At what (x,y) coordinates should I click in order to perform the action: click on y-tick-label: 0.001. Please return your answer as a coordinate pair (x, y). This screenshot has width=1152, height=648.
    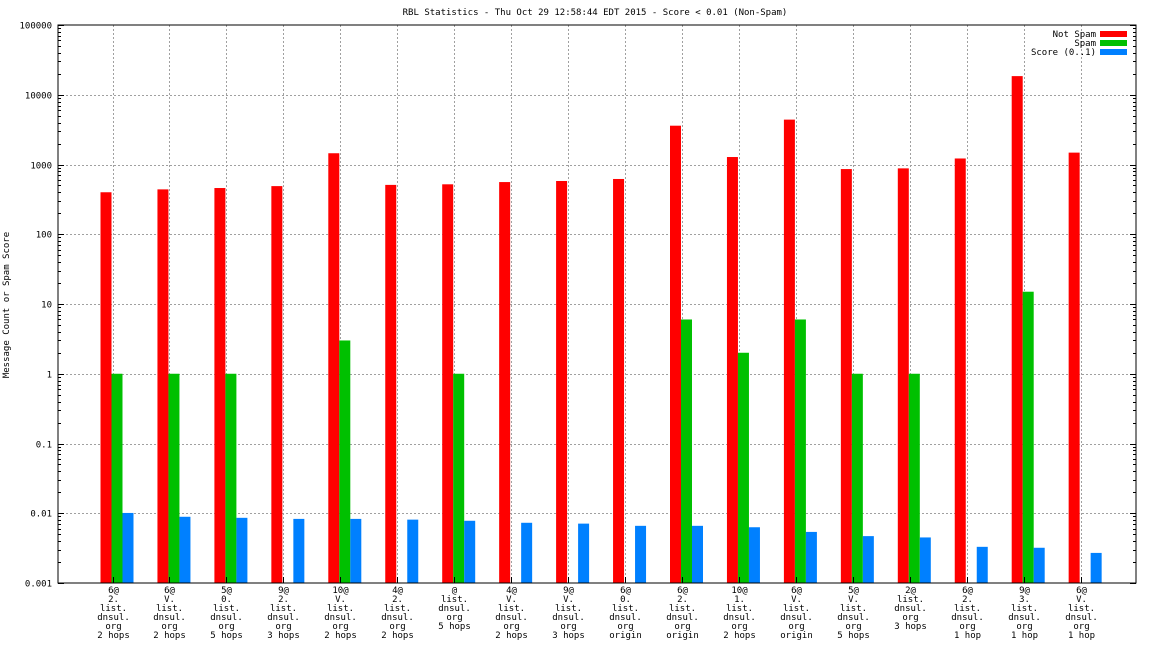
    Looking at the image, I should click on (38, 585).